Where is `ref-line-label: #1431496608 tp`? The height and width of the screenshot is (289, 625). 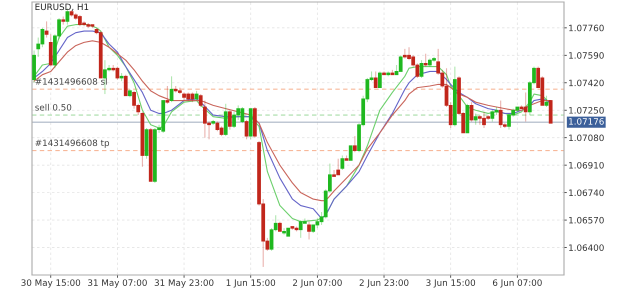 ref-line-label: #1431496608 tp is located at coordinates (72, 144).